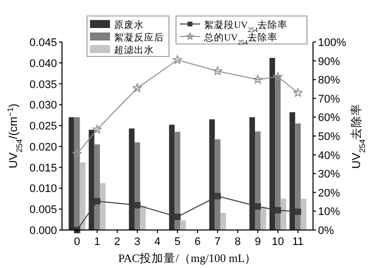 The height and width of the screenshot is (268, 371). Describe the element at coordinates (329, 193) in the screenshot. I see `y2-tick-label: 20%` at that location.